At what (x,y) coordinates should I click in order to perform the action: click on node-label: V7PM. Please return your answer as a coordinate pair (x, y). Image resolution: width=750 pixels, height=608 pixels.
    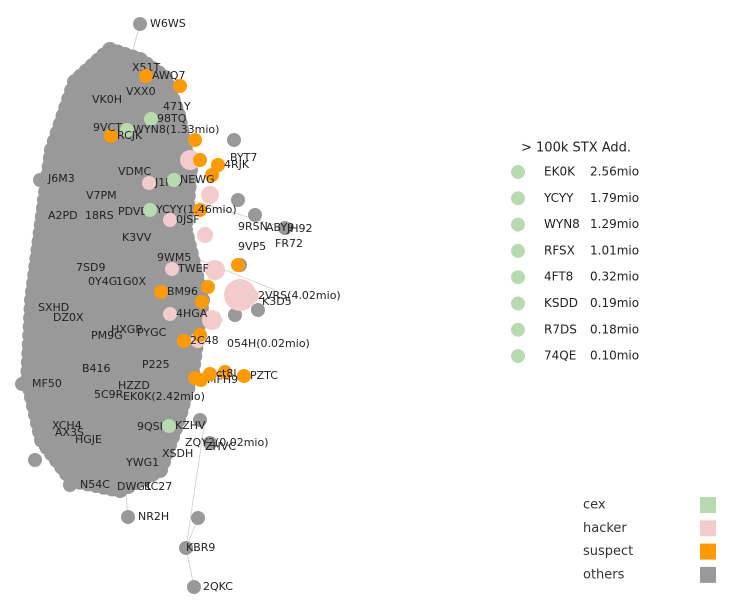
    Looking at the image, I should click on (101, 195).